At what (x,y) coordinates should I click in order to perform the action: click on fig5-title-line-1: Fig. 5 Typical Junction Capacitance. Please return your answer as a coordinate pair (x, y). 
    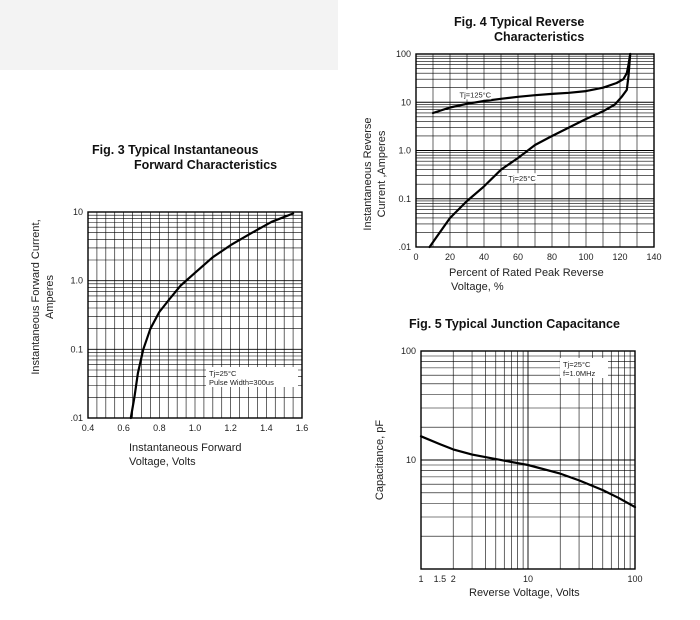
    Looking at the image, I should click on (514, 324).